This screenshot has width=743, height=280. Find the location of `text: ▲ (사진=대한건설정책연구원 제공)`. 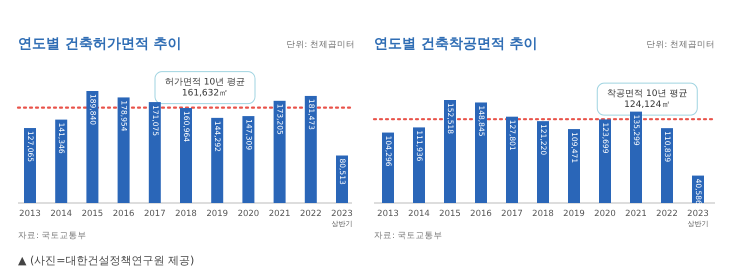

text: ▲ (사진=대한건설정책연구원 제공) is located at coordinates (106, 260).